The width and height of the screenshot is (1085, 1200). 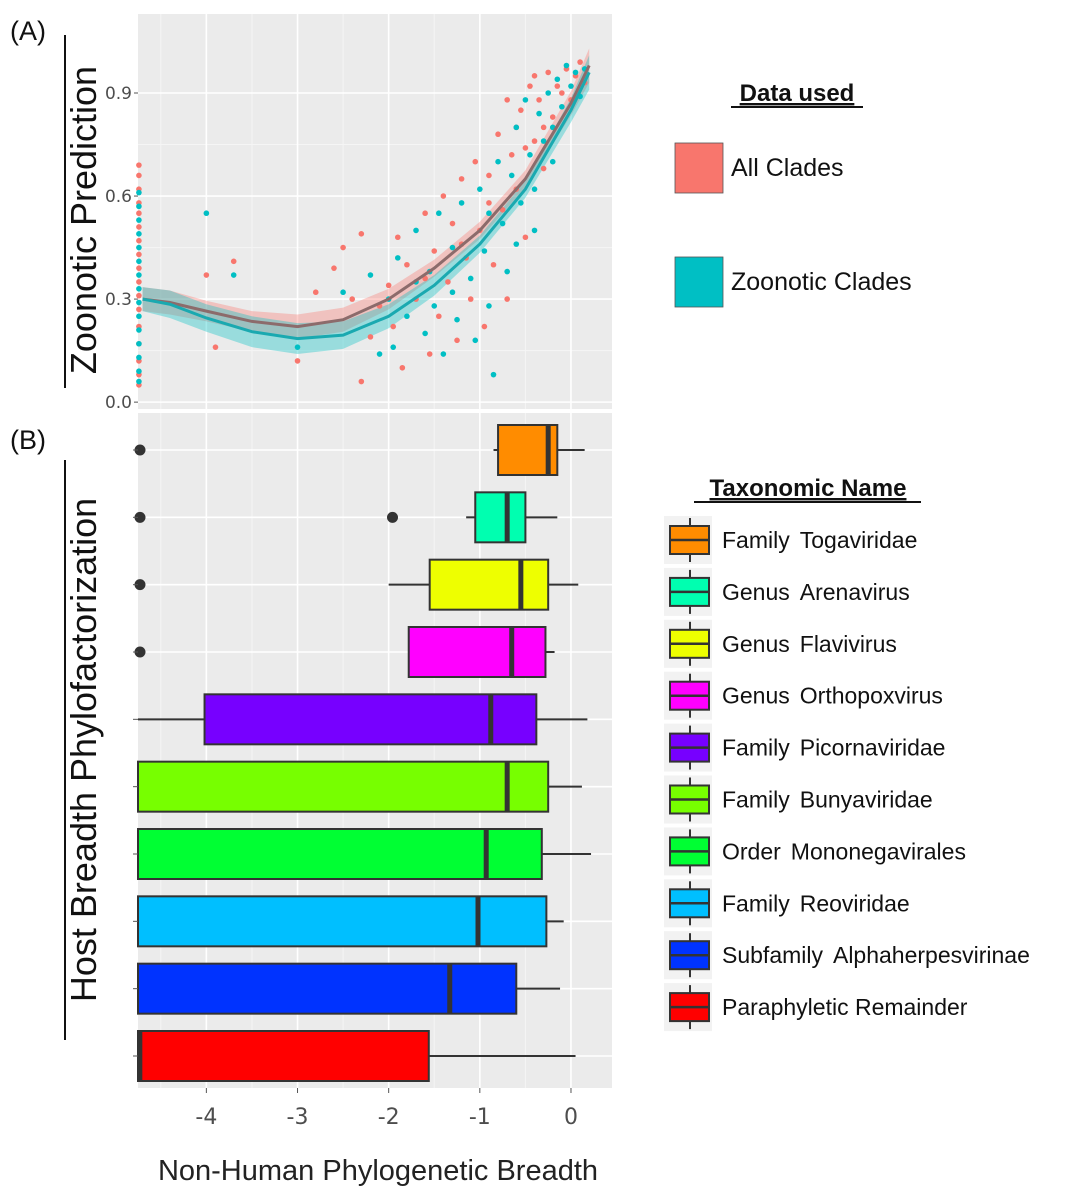 I want to click on legend-taxon-name: Flavivirus, so click(x=848, y=644).